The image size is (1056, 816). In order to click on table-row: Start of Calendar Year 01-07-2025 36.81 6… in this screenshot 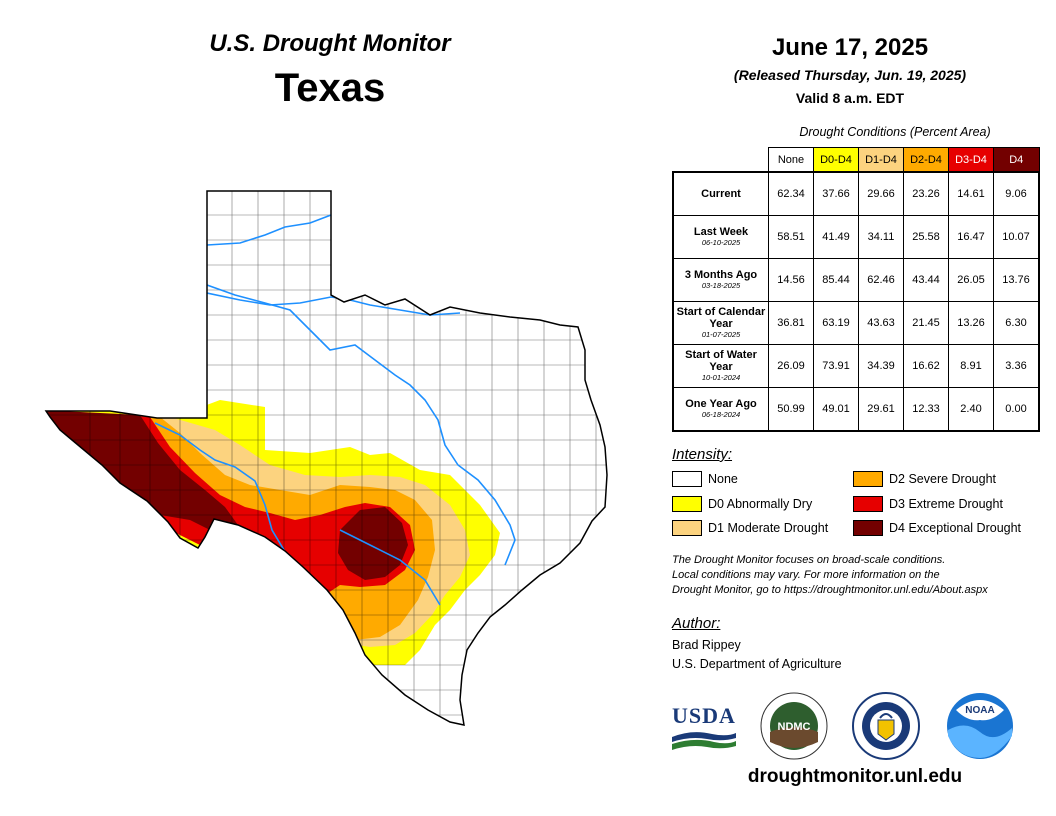, I will do `click(856, 323)`.